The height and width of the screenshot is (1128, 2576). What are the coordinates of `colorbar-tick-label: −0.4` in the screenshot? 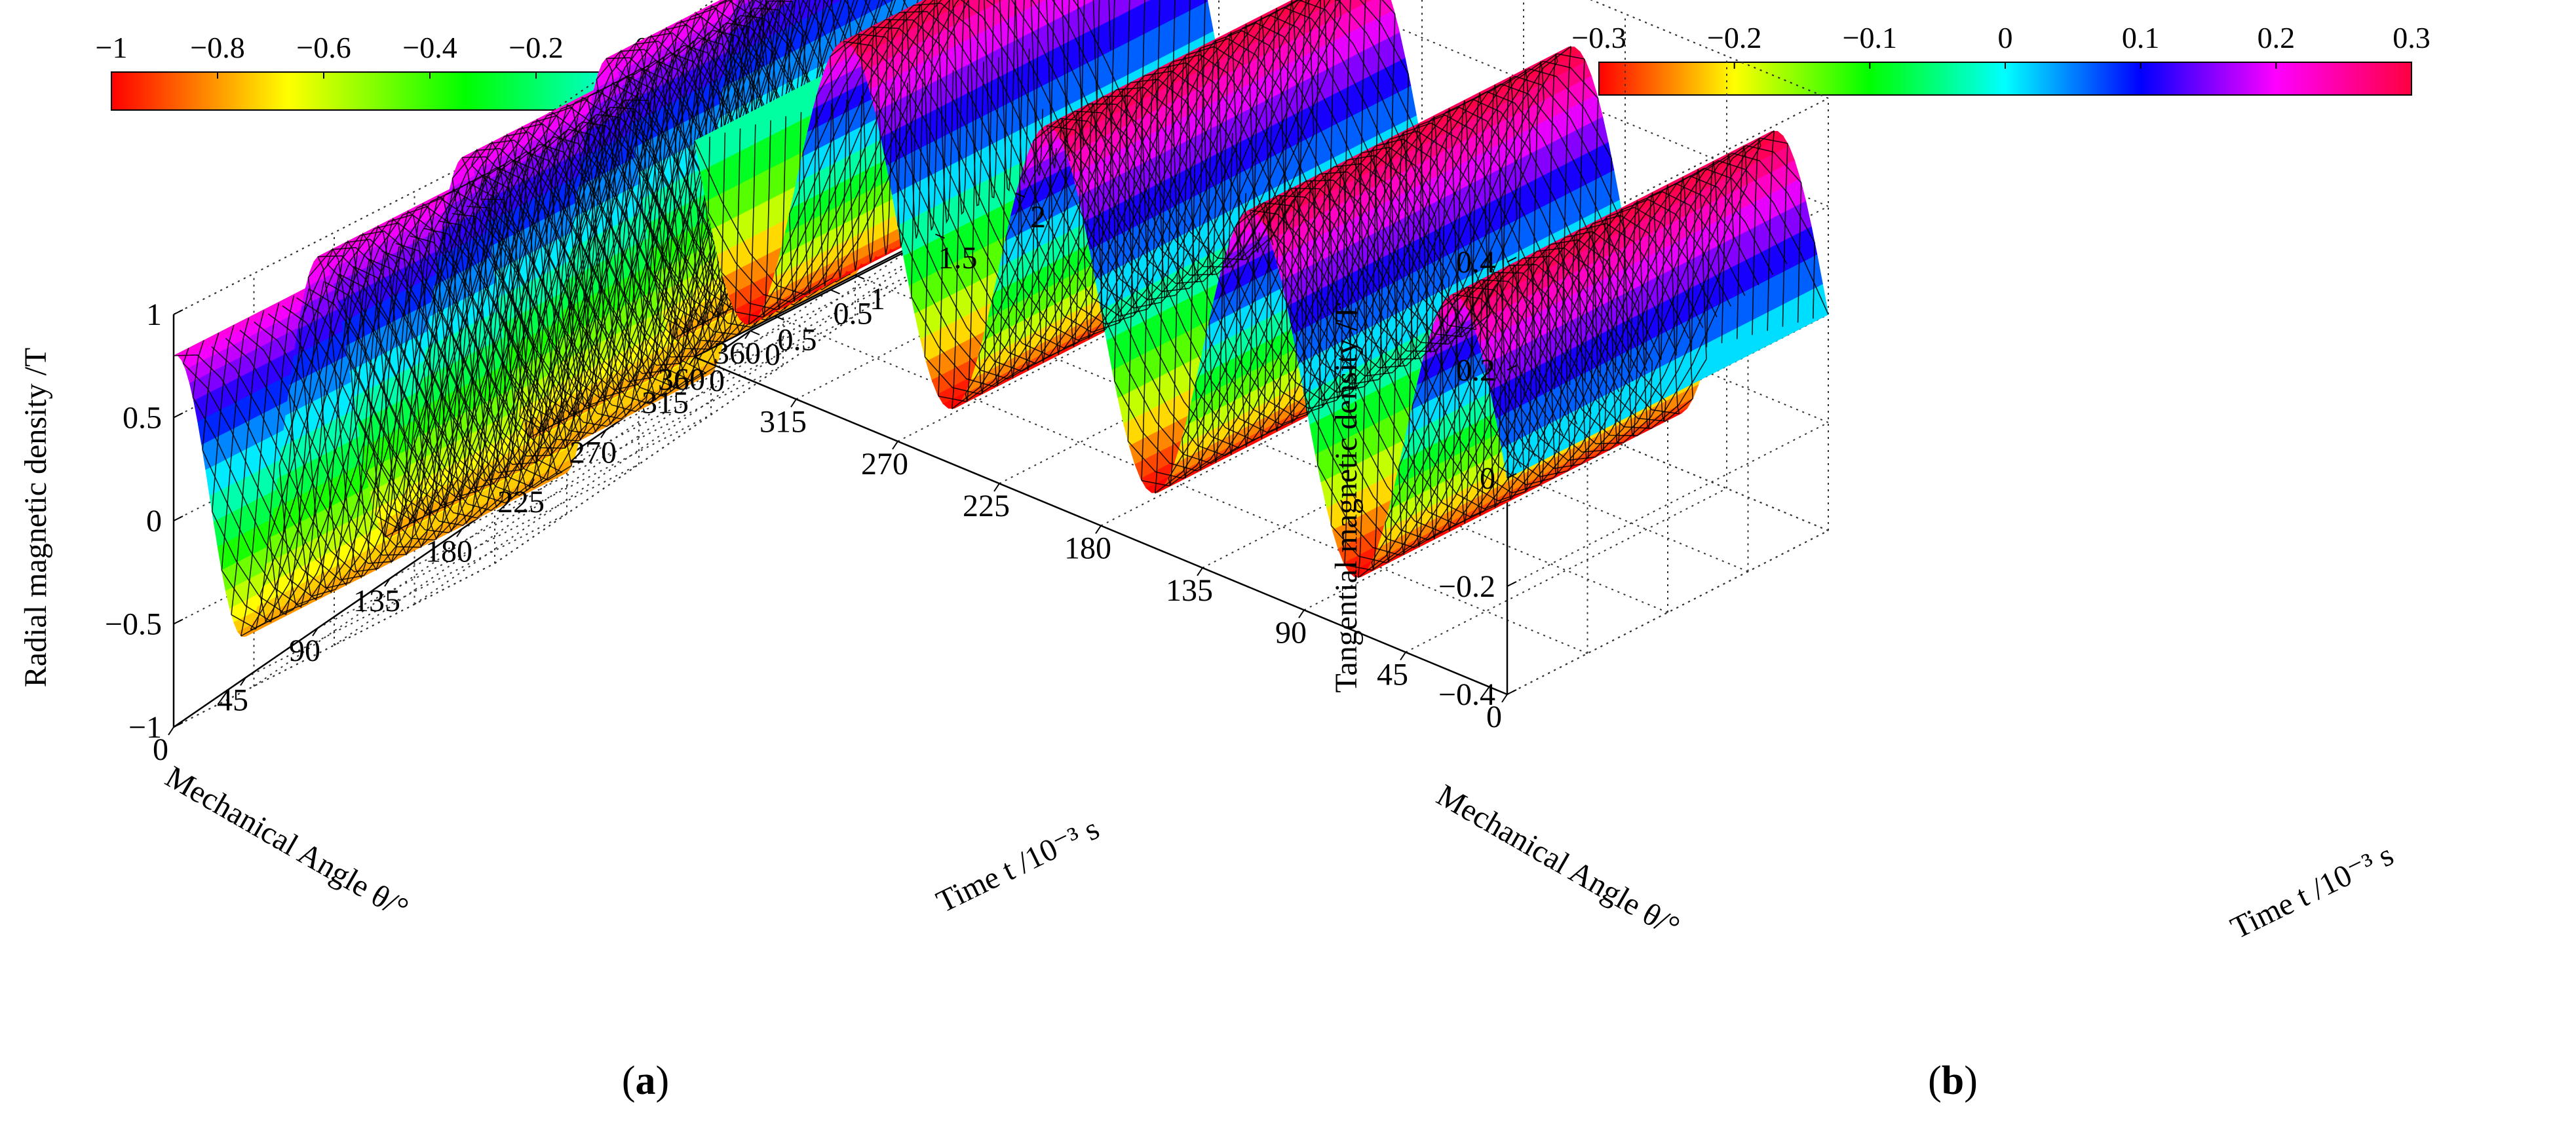 It's located at (429, 47).